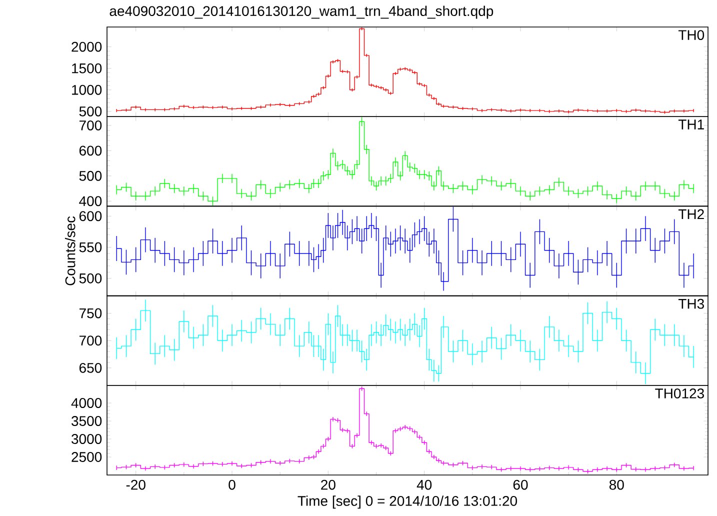  Describe the element at coordinates (90, 367) in the screenshot. I see `y-tick-label: 650` at that location.